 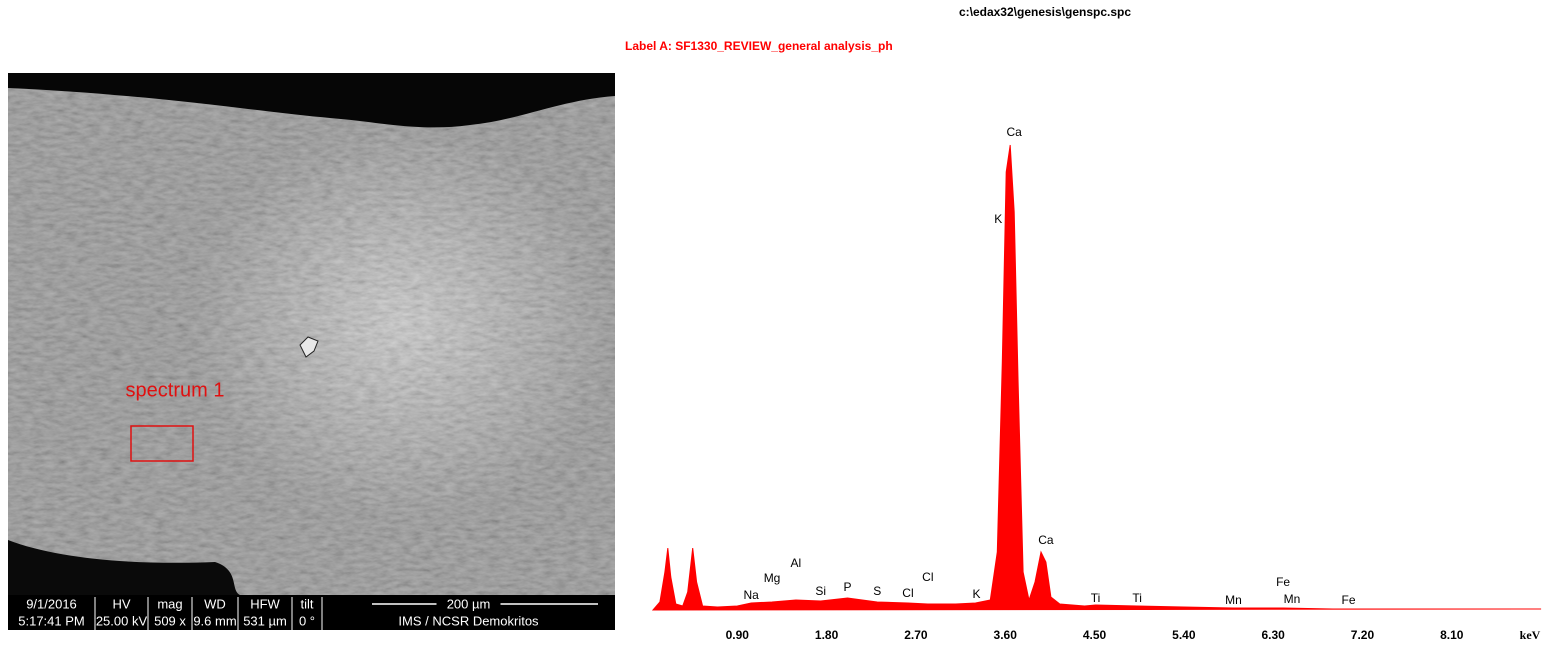 I want to click on info-header: 9/1/2016, so click(x=51, y=603).